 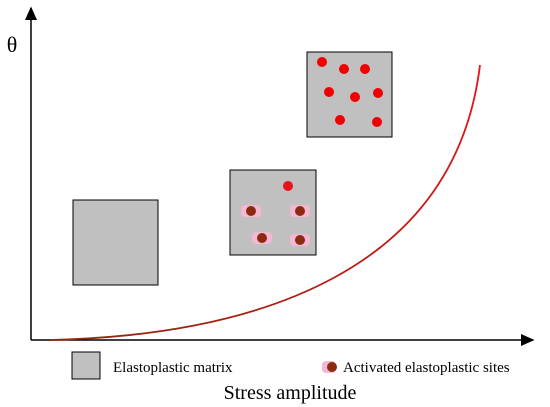 I want to click on fully-activated-box, so click(x=349, y=94).